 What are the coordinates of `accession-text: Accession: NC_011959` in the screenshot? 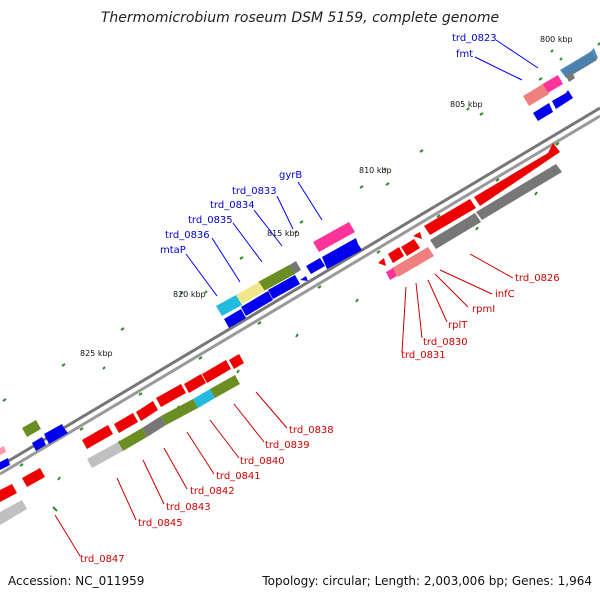 It's located at (76, 581).